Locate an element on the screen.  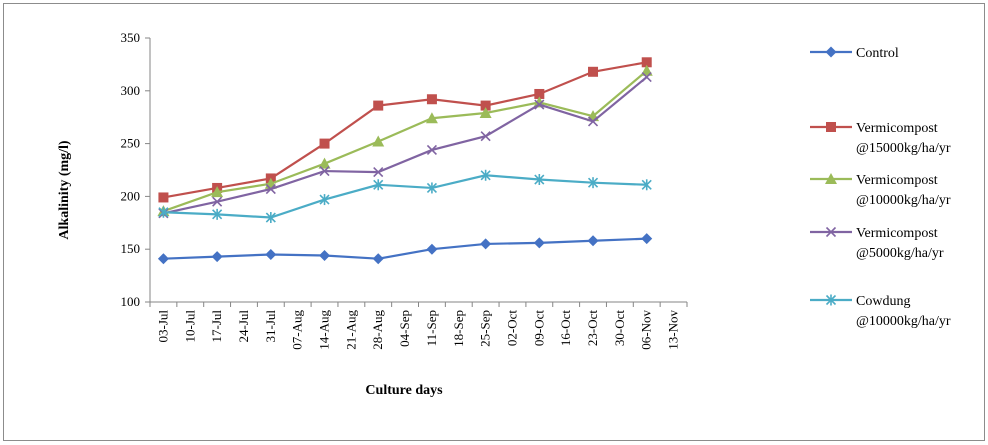
x-tick-label: 02-Oct is located at coordinates (511, 328).